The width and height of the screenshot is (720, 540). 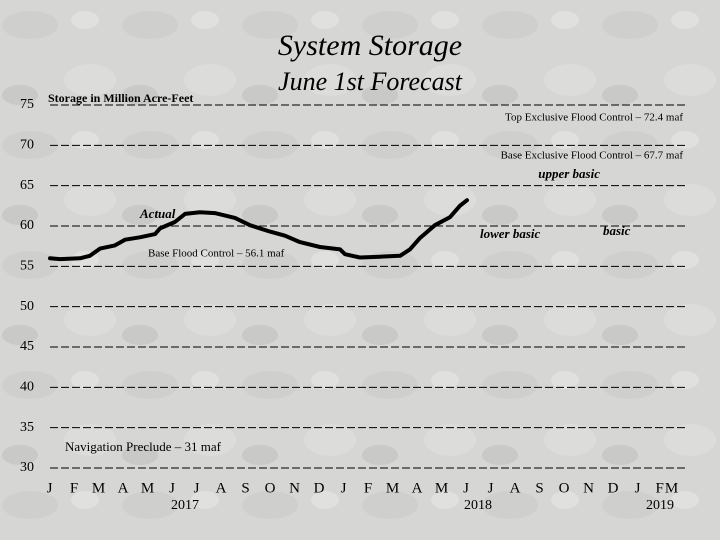 I want to click on y-tick-label: 70, so click(x=27, y=145).